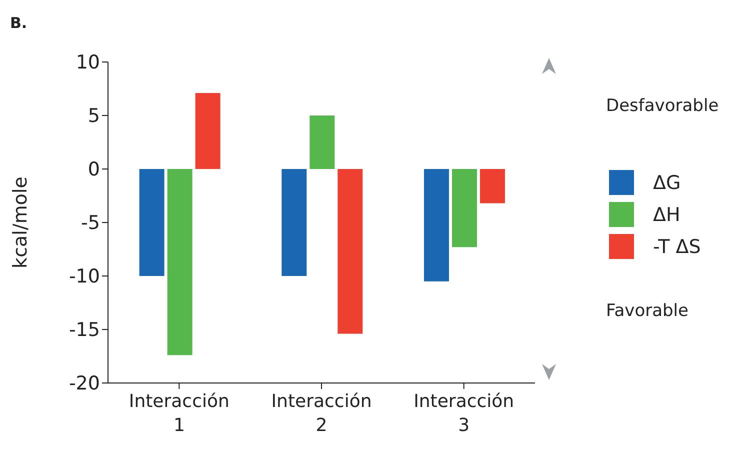 The height and width of the screenshot is (456, 730). I want to click on y-tick-label: 5, so click(94, 116).